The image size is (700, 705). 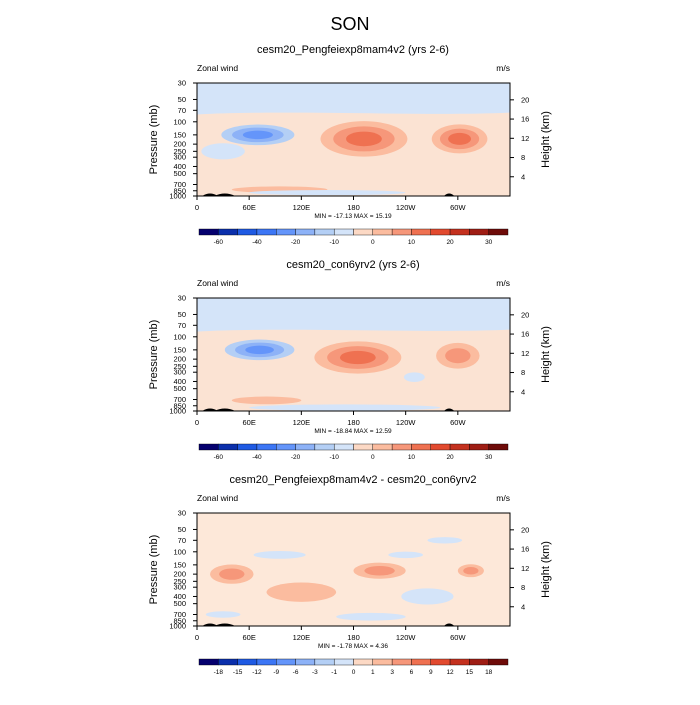 I want to click on colorbar-label: -15, so click(x=238, y=672).